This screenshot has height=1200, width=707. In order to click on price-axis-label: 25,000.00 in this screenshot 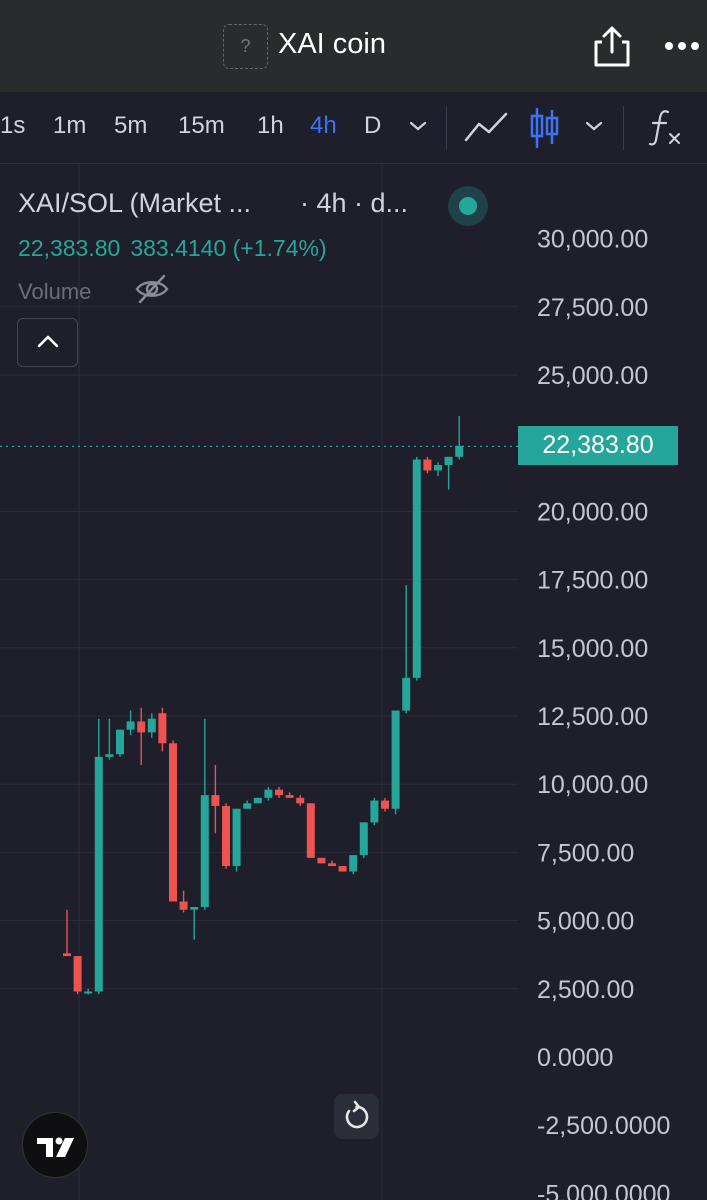, I will do `click(592, 376)`.